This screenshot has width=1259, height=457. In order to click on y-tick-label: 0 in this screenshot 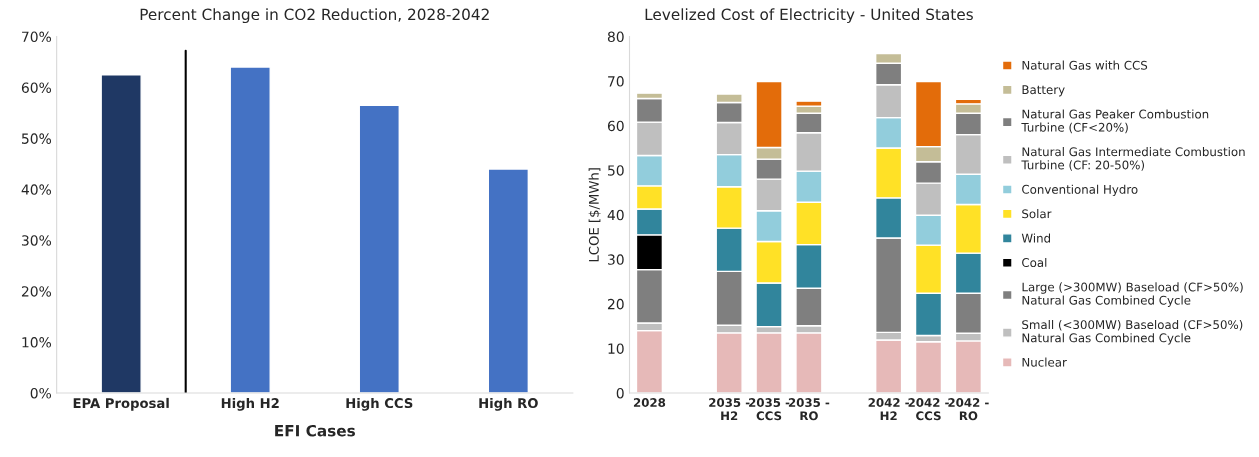, I will do `click(620, 393)`.